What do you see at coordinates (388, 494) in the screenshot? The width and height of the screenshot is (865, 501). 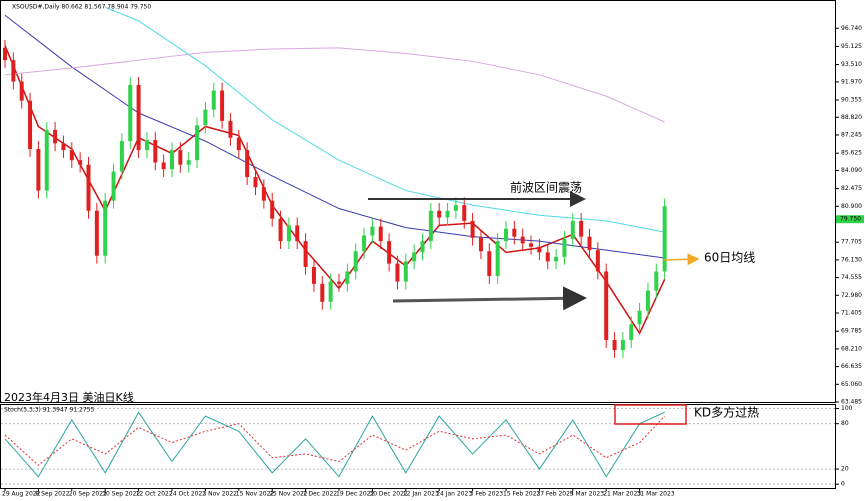 I see `x-tick-label: 30 Dec 2022` at bounding box center [388, 494].